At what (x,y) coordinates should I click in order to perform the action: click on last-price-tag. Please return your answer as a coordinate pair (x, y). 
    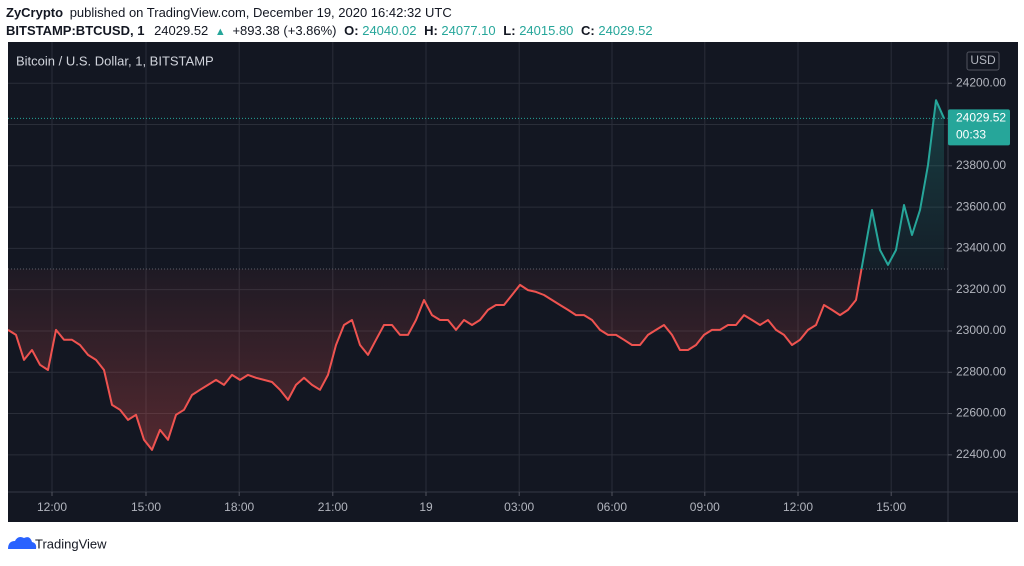
    Looking at the image, I should click on (979, 127).